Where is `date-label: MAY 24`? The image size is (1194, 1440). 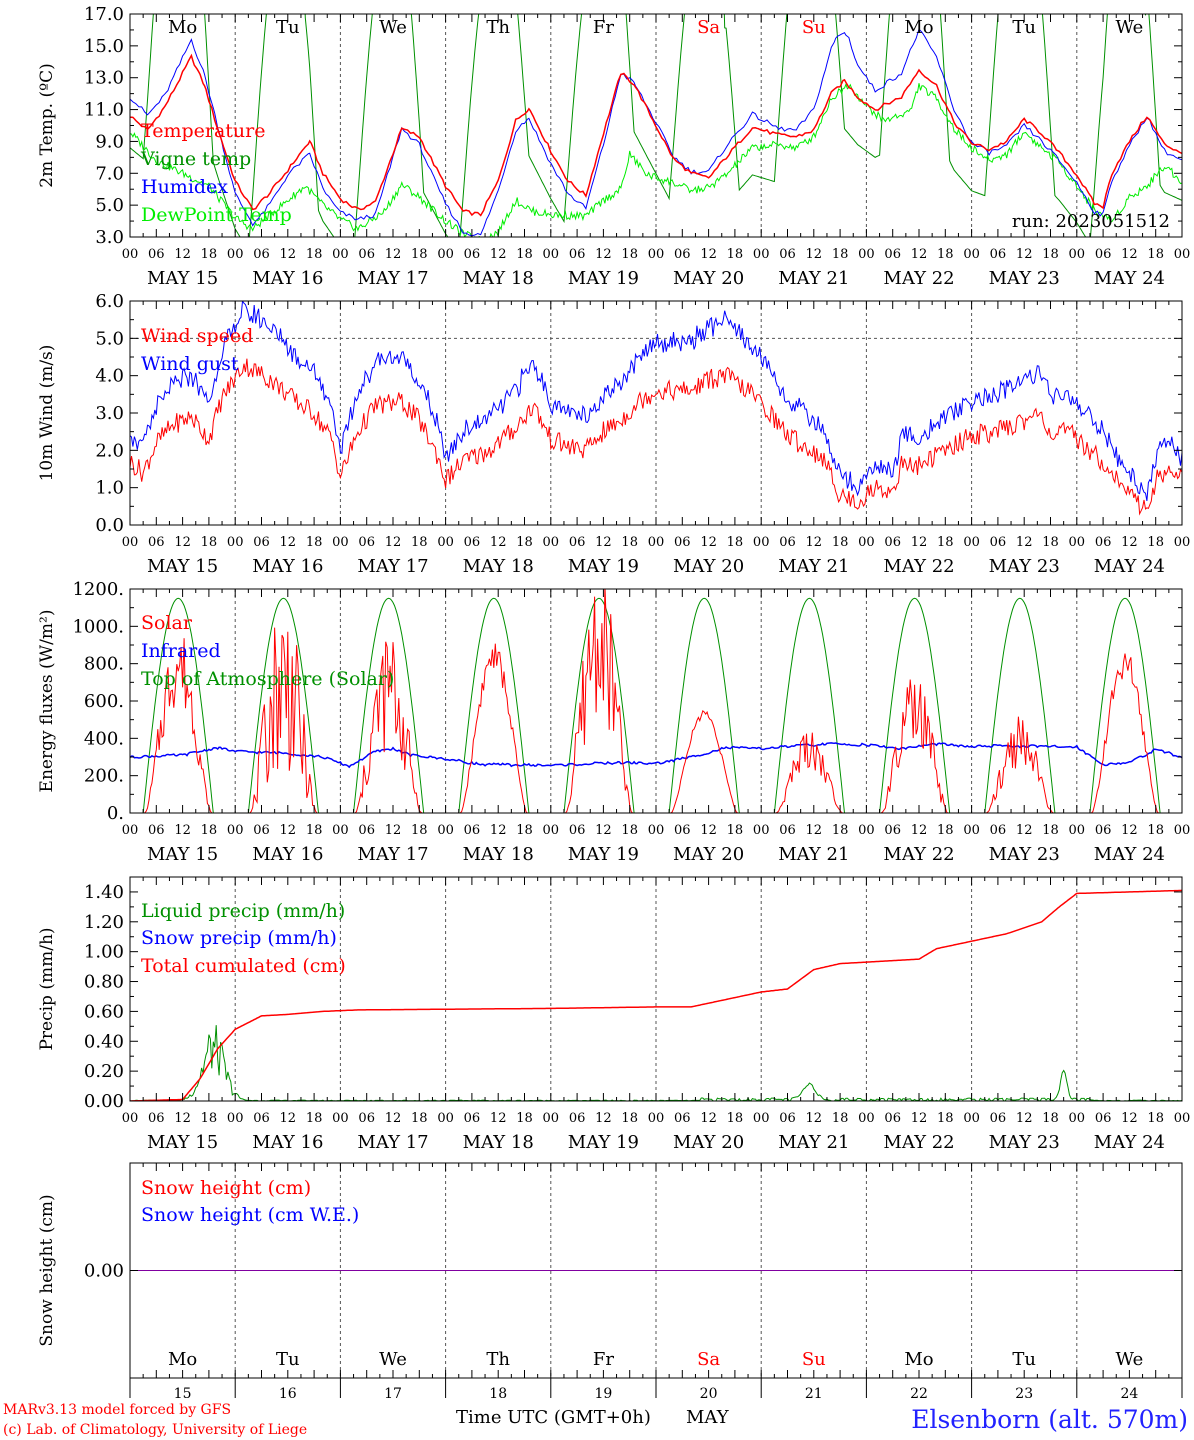 date-label: MAY 24 is located at coordinates (1129, 854).